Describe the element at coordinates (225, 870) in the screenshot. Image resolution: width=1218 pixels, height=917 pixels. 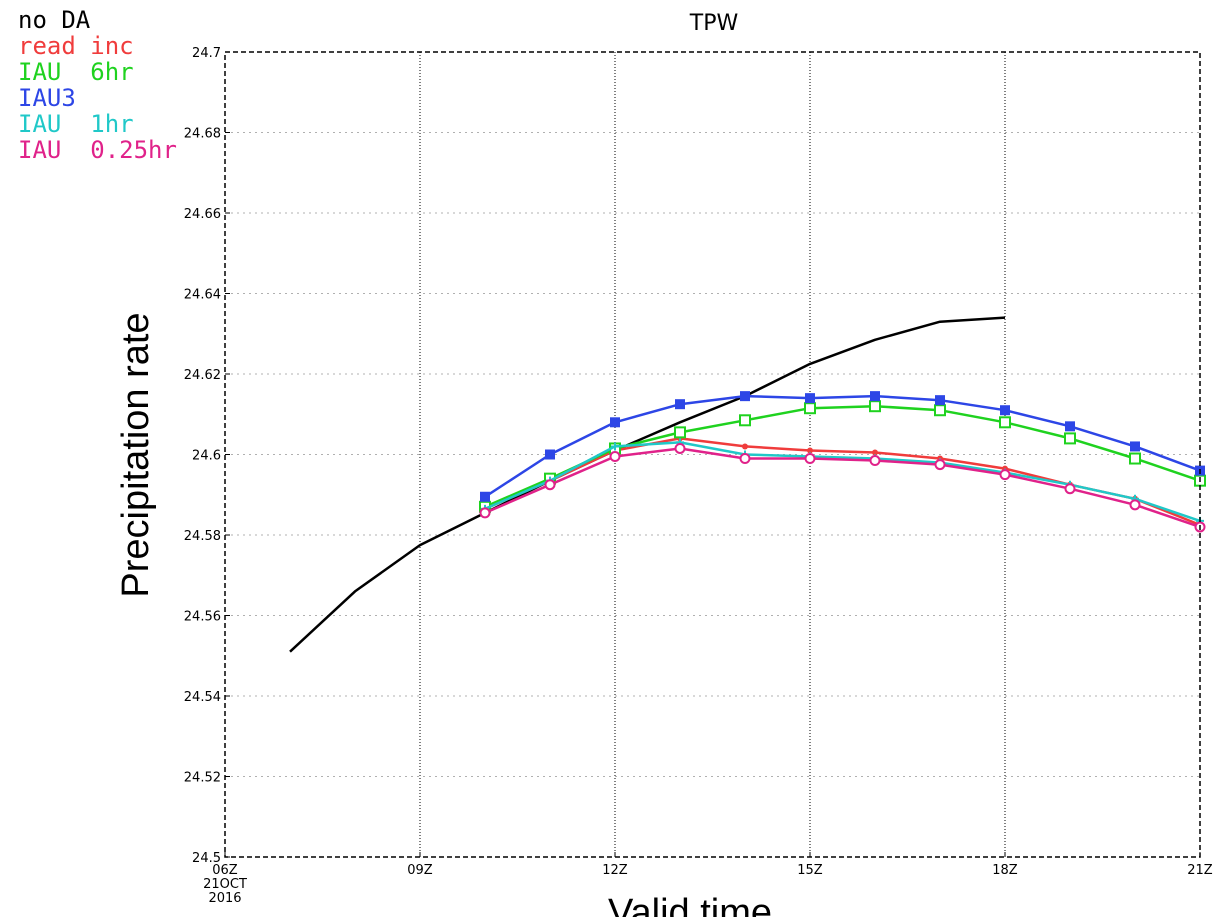
I see `x-tick-label: 06Z` at that location.